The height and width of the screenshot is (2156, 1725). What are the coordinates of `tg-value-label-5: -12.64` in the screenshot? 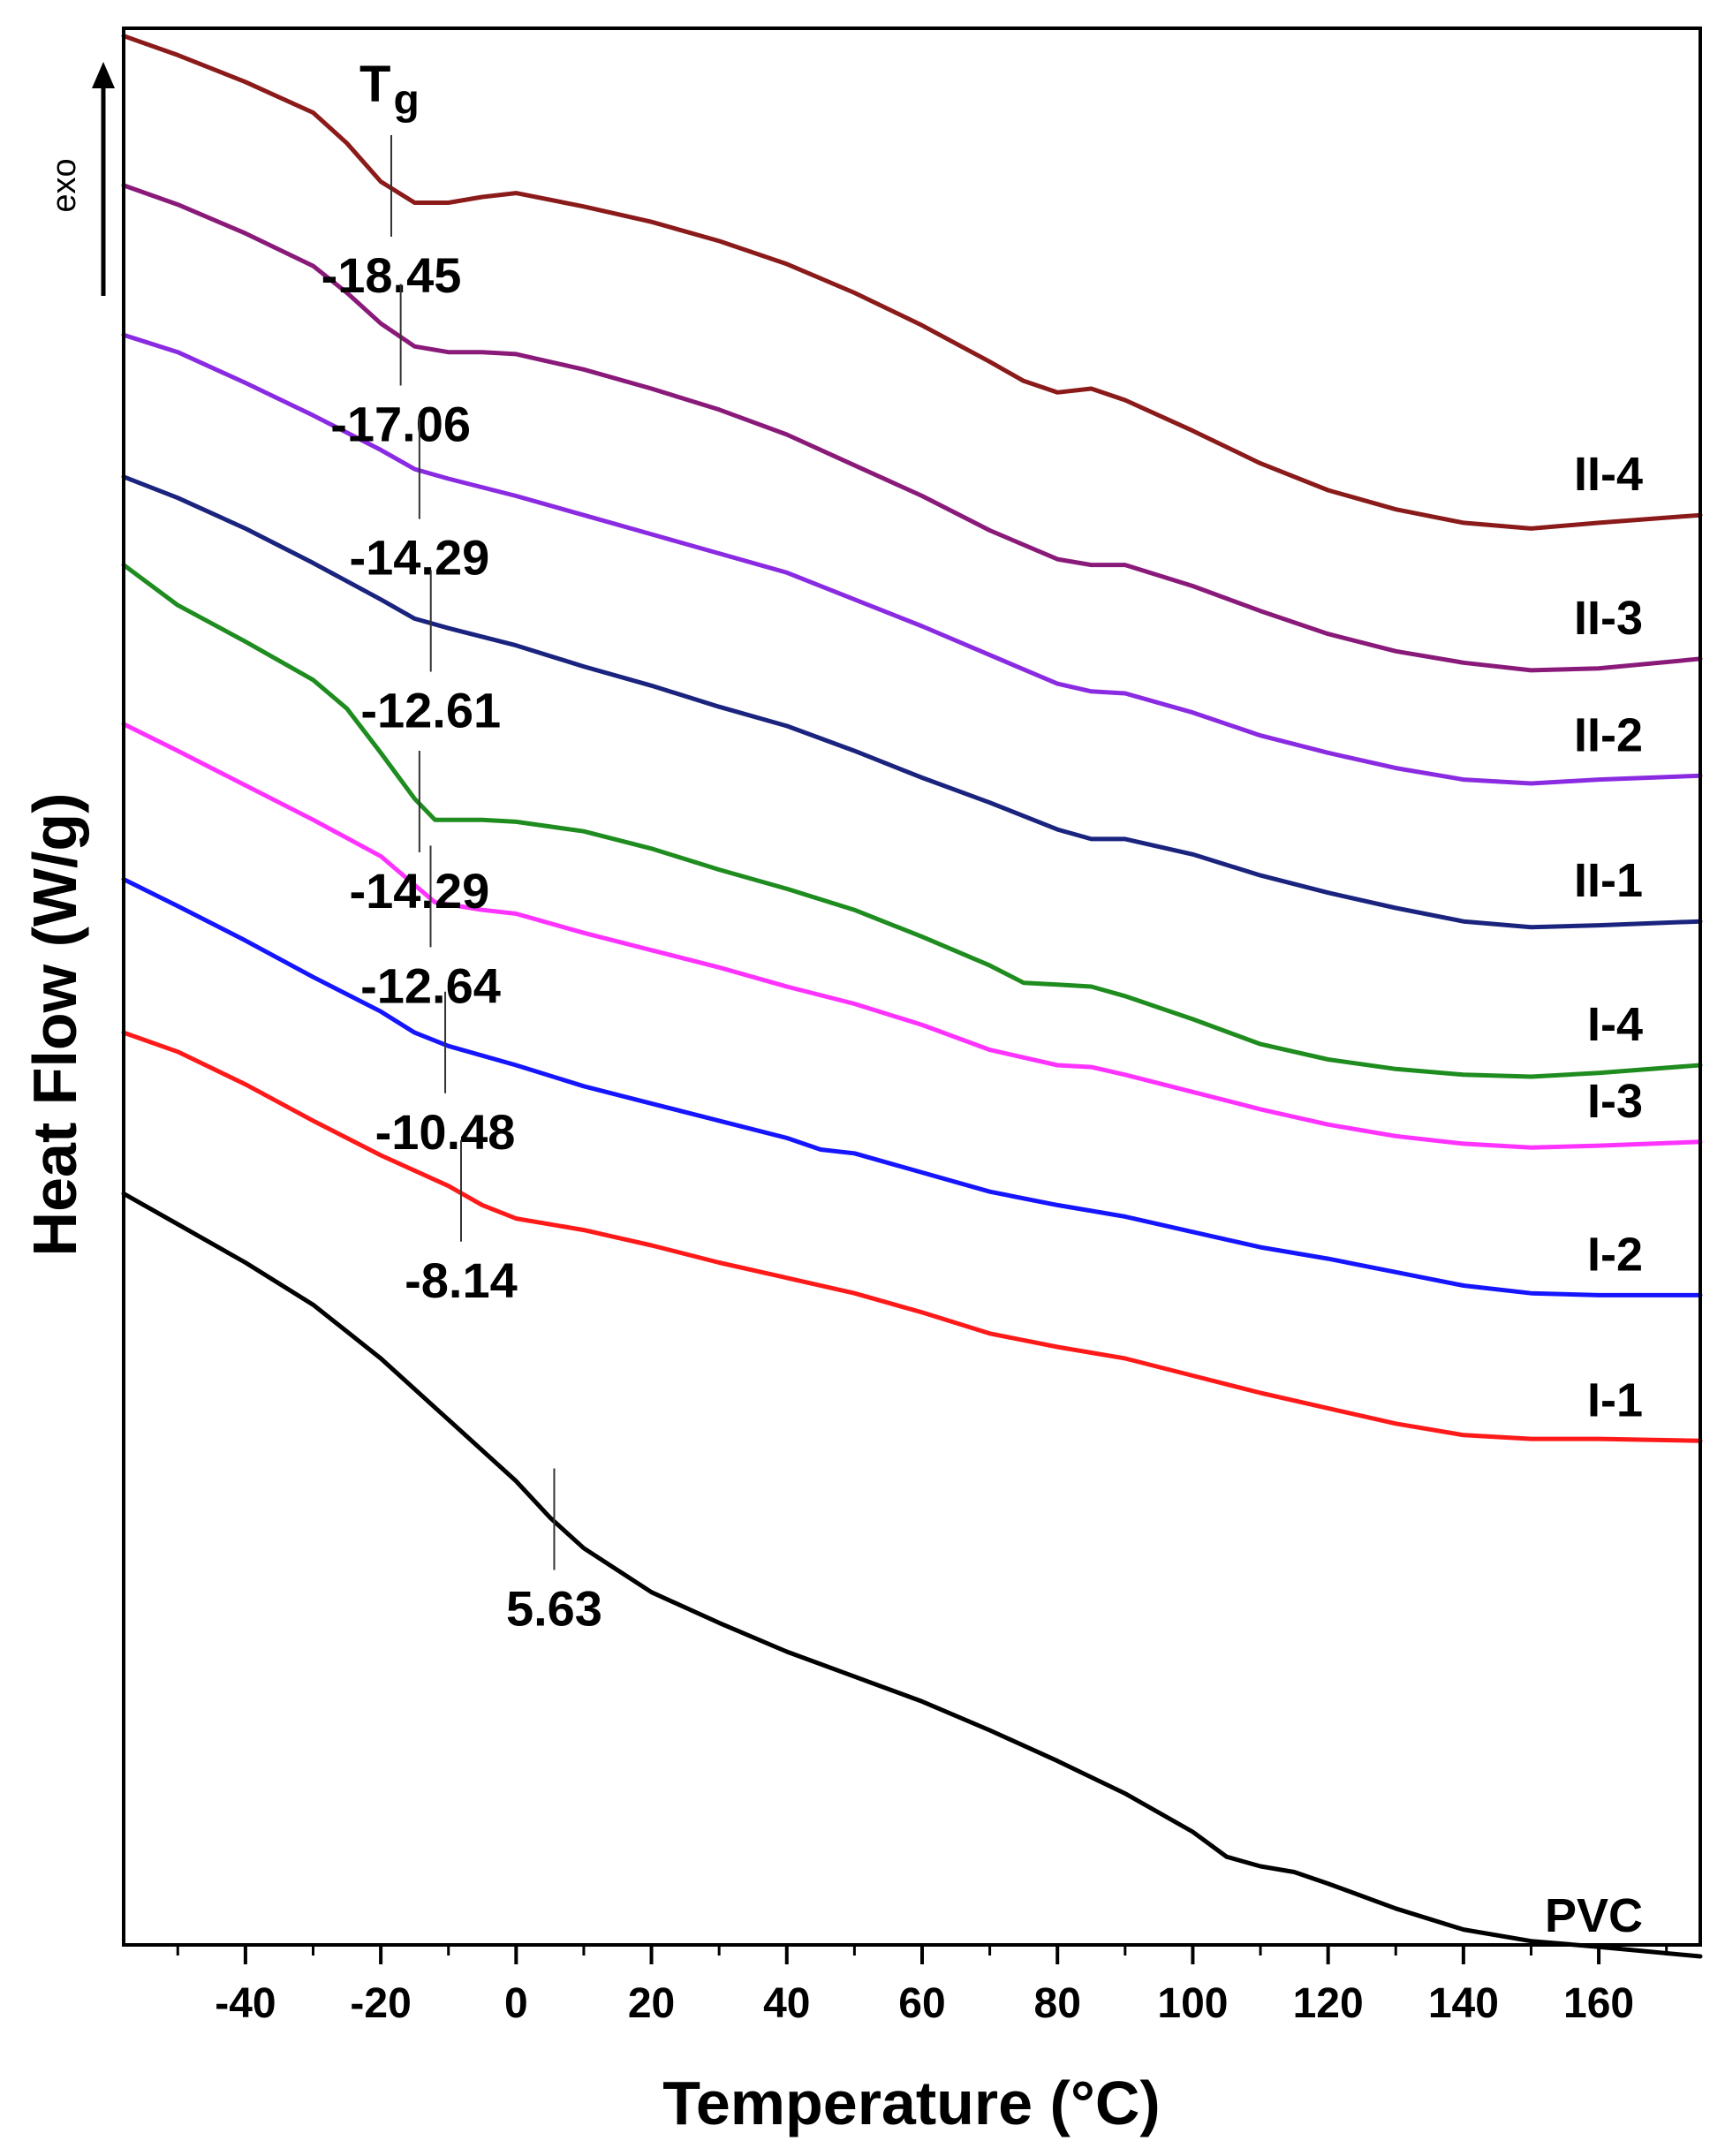 It's located at (430, 985).